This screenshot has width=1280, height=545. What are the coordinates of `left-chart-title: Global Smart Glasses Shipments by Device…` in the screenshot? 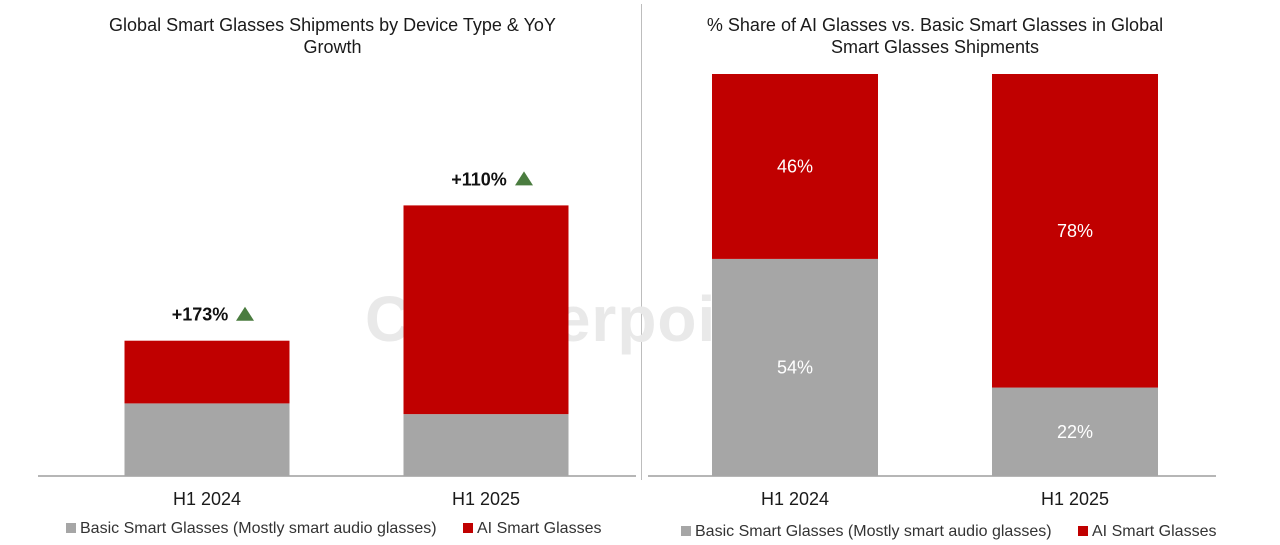 It's located at (332, 36).